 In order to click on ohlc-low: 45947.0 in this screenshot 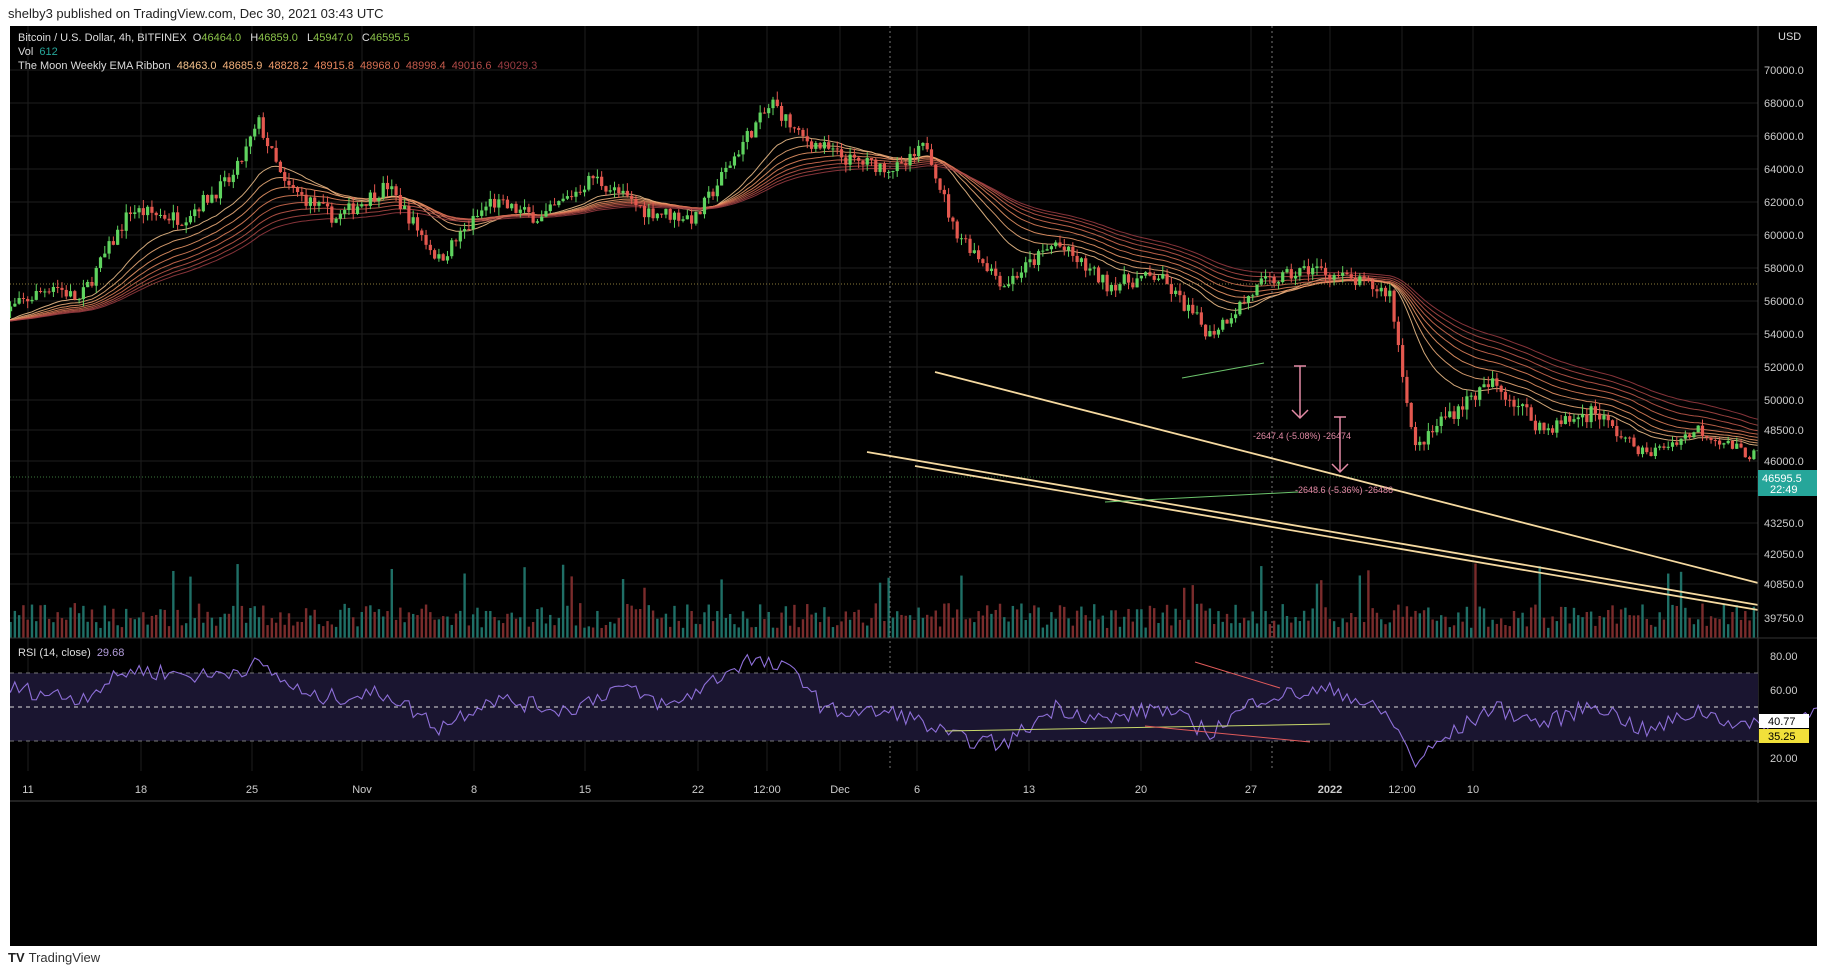, I will do `click(333, 38)`.